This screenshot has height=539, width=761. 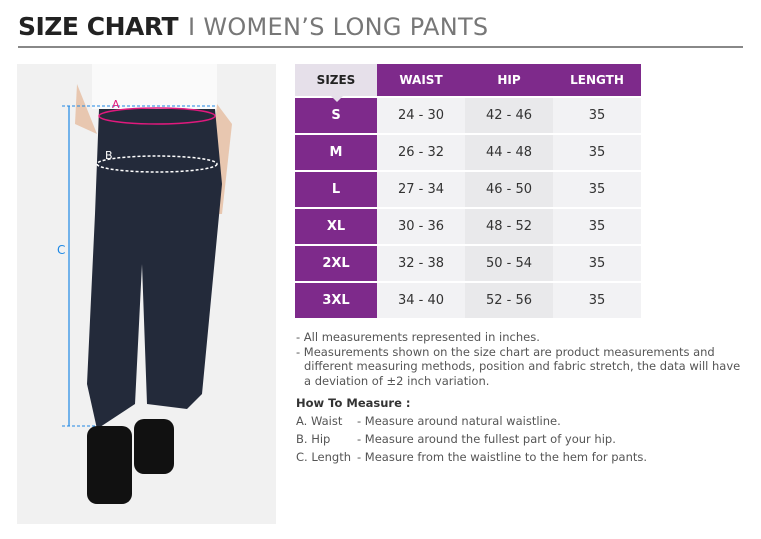 What do you see at coordinates (336, 190) in the screenshot?
I see `cell-size: L` at bounding box center [336, 190].